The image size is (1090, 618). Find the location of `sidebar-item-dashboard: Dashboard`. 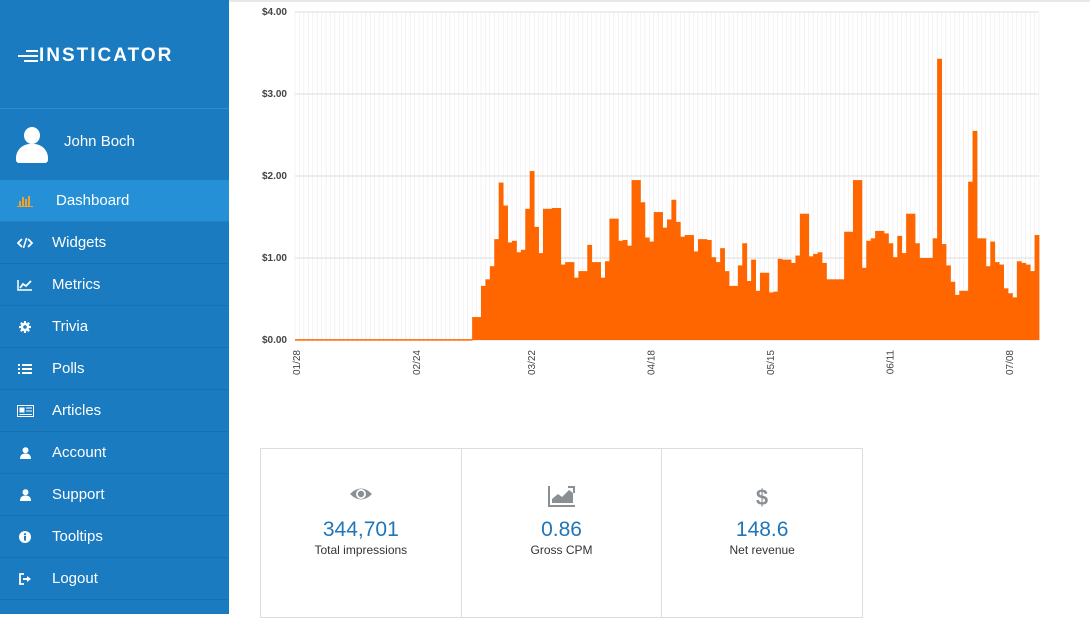

sidebar-item-dashboard: Dashboard is located at coordinates (114, 201).